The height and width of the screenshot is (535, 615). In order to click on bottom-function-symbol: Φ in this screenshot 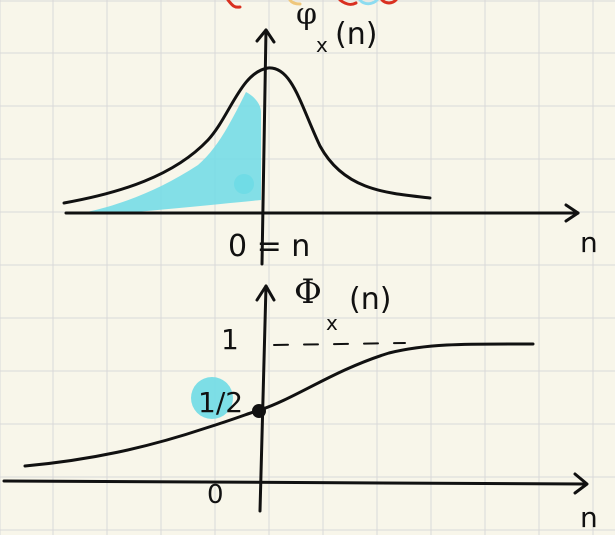, I will do `click(308, 292)`.